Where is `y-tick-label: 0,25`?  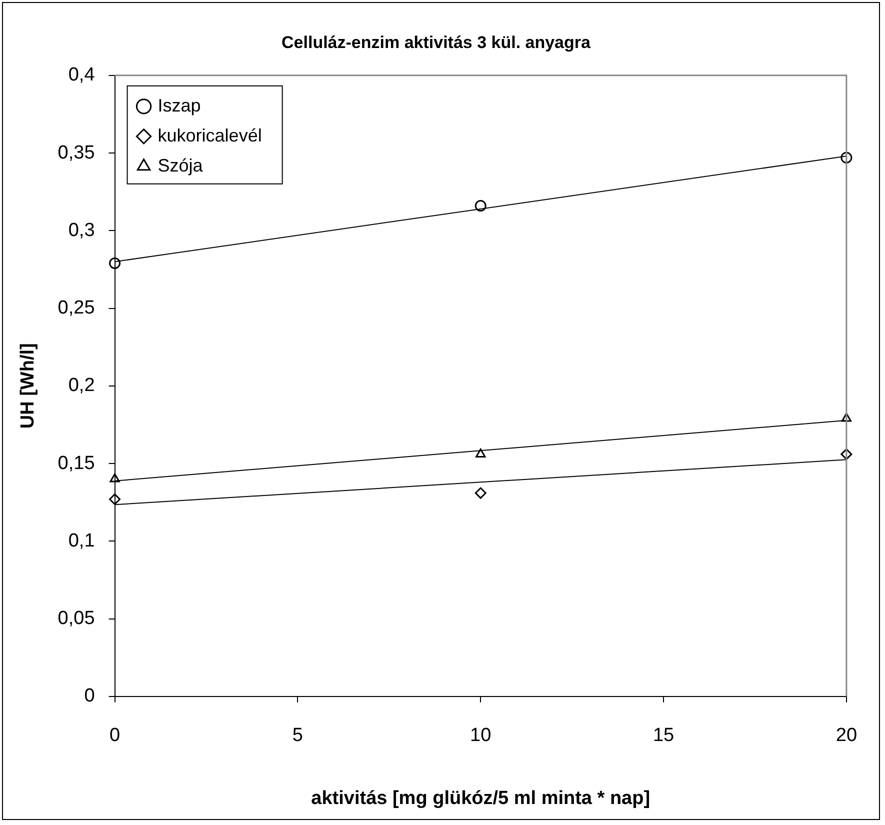
y-tick-label: 0,25 is located at coordinates (76, 308).